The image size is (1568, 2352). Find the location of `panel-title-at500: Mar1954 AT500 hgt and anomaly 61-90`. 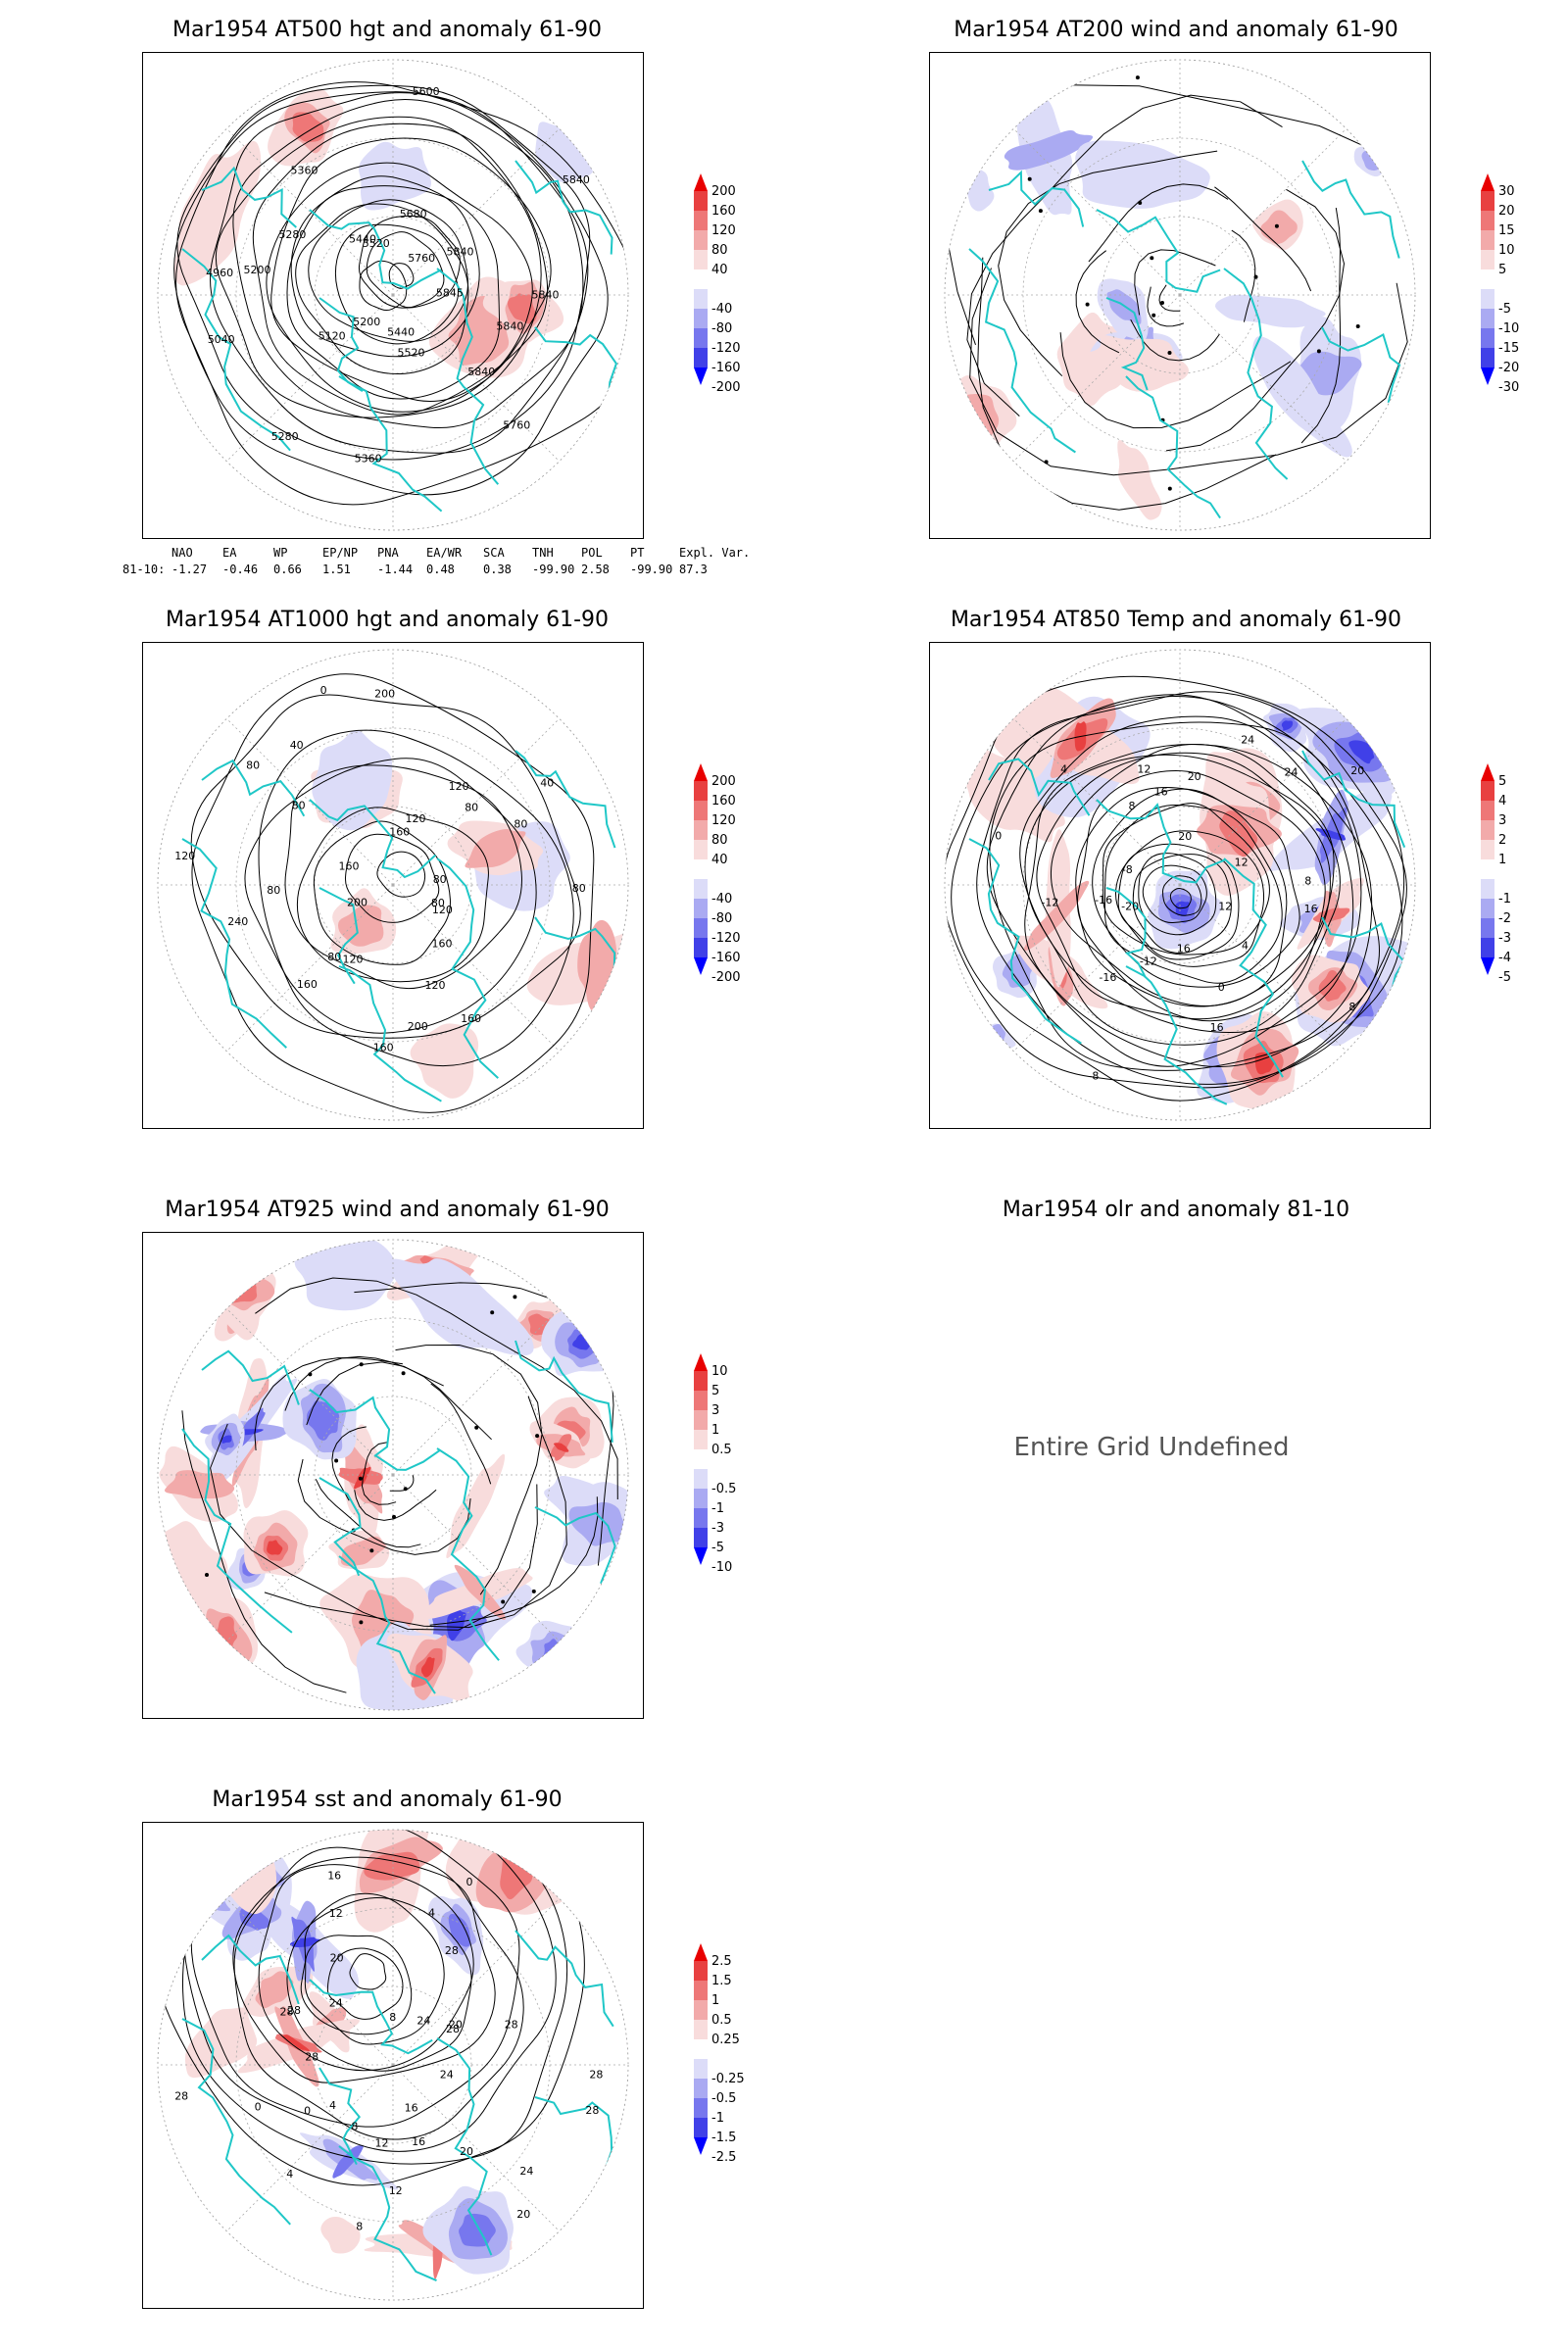

panel-title-at500: Mar1954 AT500 hgt and anomaly 61-90 is located at coordinates (387, 30).